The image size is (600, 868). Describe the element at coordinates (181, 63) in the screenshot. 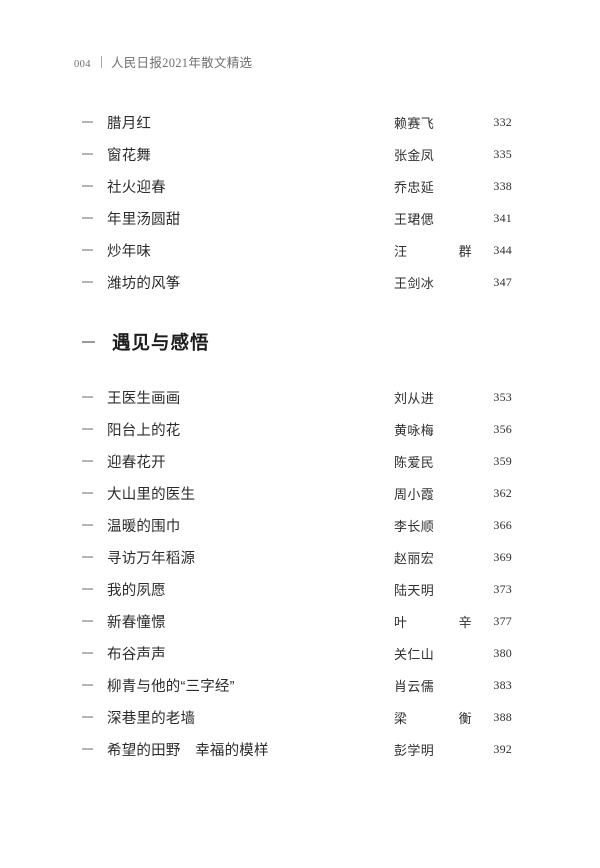

I see `book-title: 人民日报2021年散文精选` at that location.